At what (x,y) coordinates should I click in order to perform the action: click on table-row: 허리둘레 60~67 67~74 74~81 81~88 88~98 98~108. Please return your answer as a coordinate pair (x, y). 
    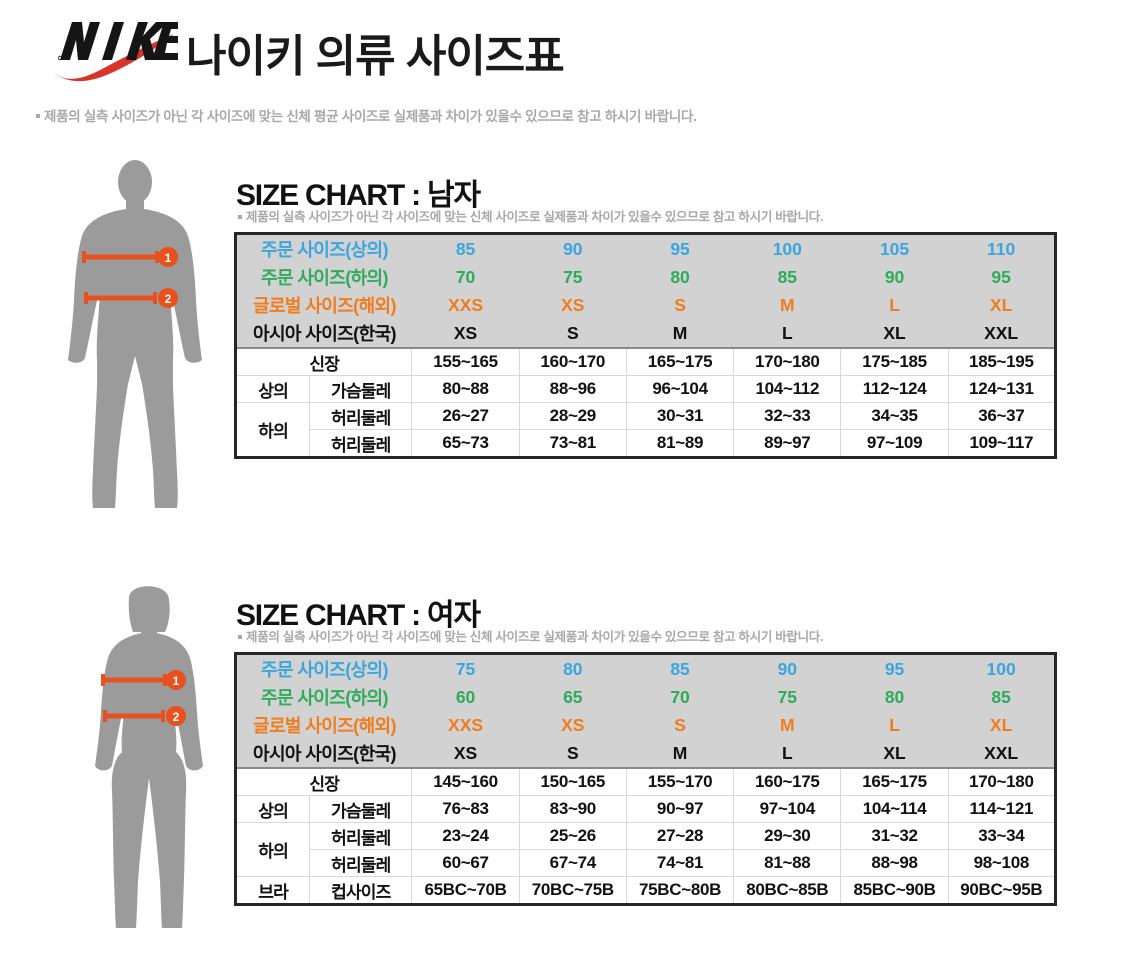
    Looking at the image, I should click on (646, 863).